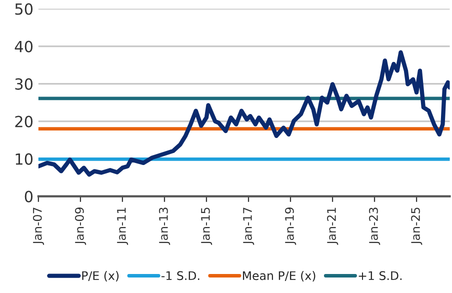 The width and height of the screenshot is (452, 293). Describe the element at coordinates (206, 226) in the screenshot. I see `x-tick-label: Jan-15` at that location.